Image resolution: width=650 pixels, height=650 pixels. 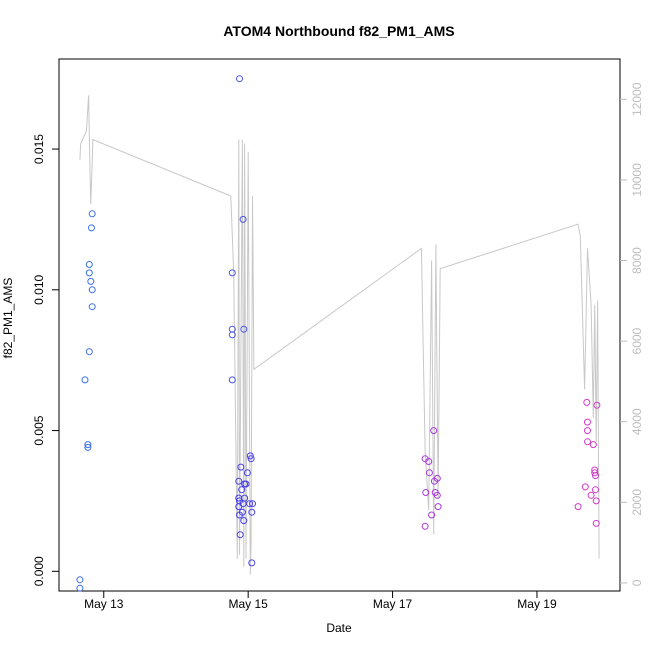 What do you see at coordinates (39, 149) in the screenshot?
I see `y-tick-label: 0.015` at bounding box center [39, 149].